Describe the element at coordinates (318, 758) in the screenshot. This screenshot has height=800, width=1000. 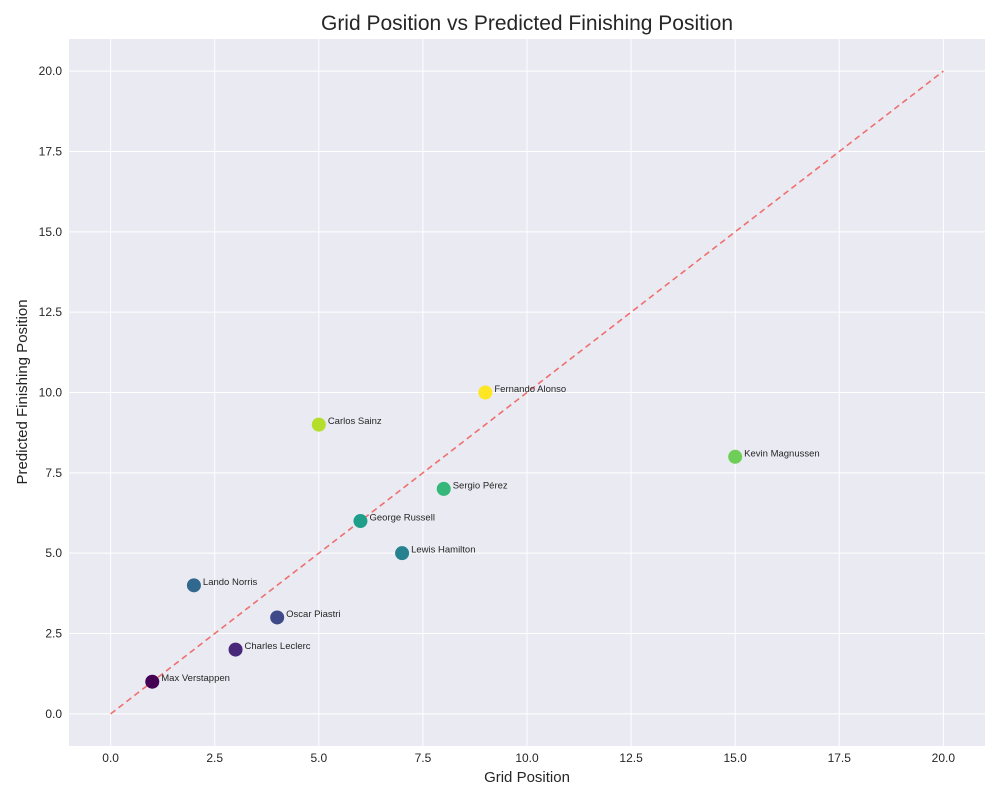
I see `x-tick-label: 5.0` at that location.